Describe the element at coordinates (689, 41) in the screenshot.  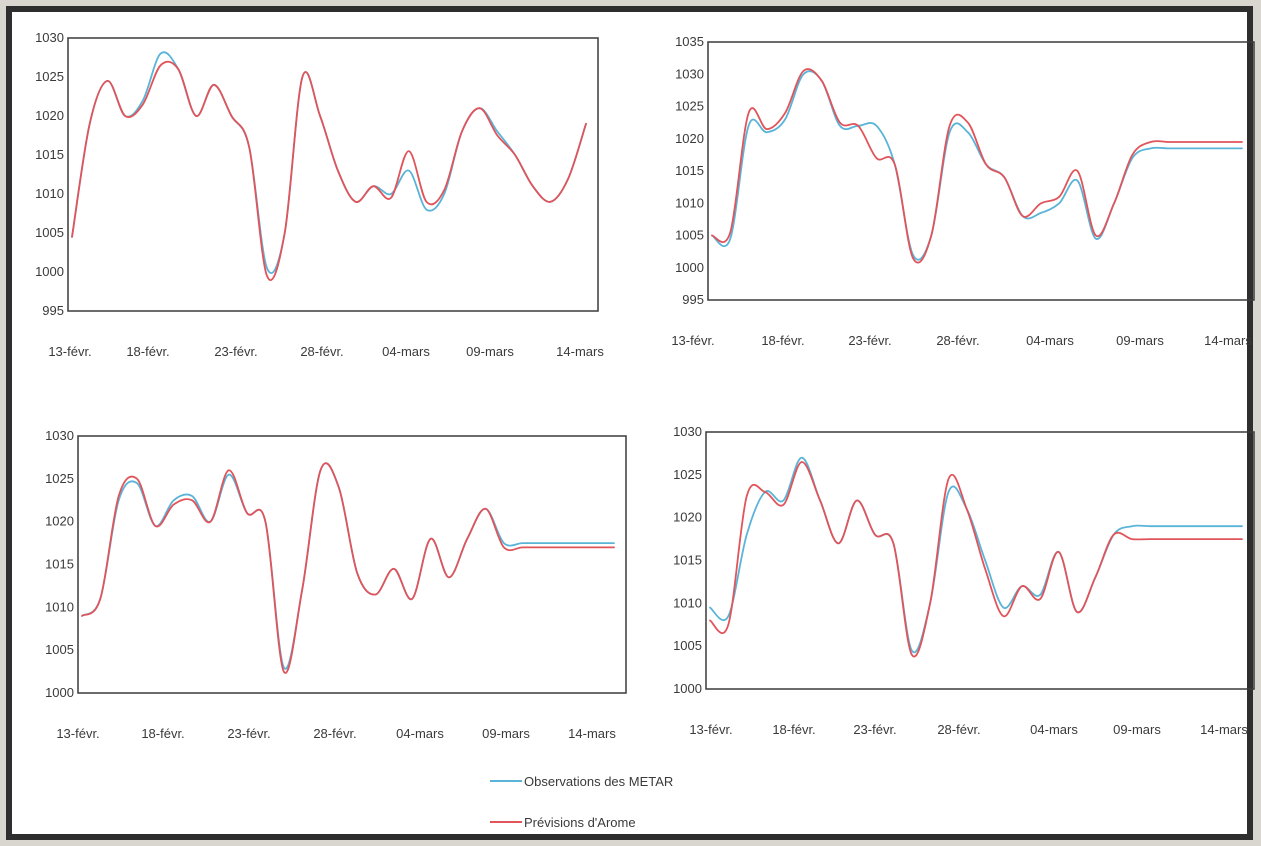
I see `y-tick-label: 1035` at that location.